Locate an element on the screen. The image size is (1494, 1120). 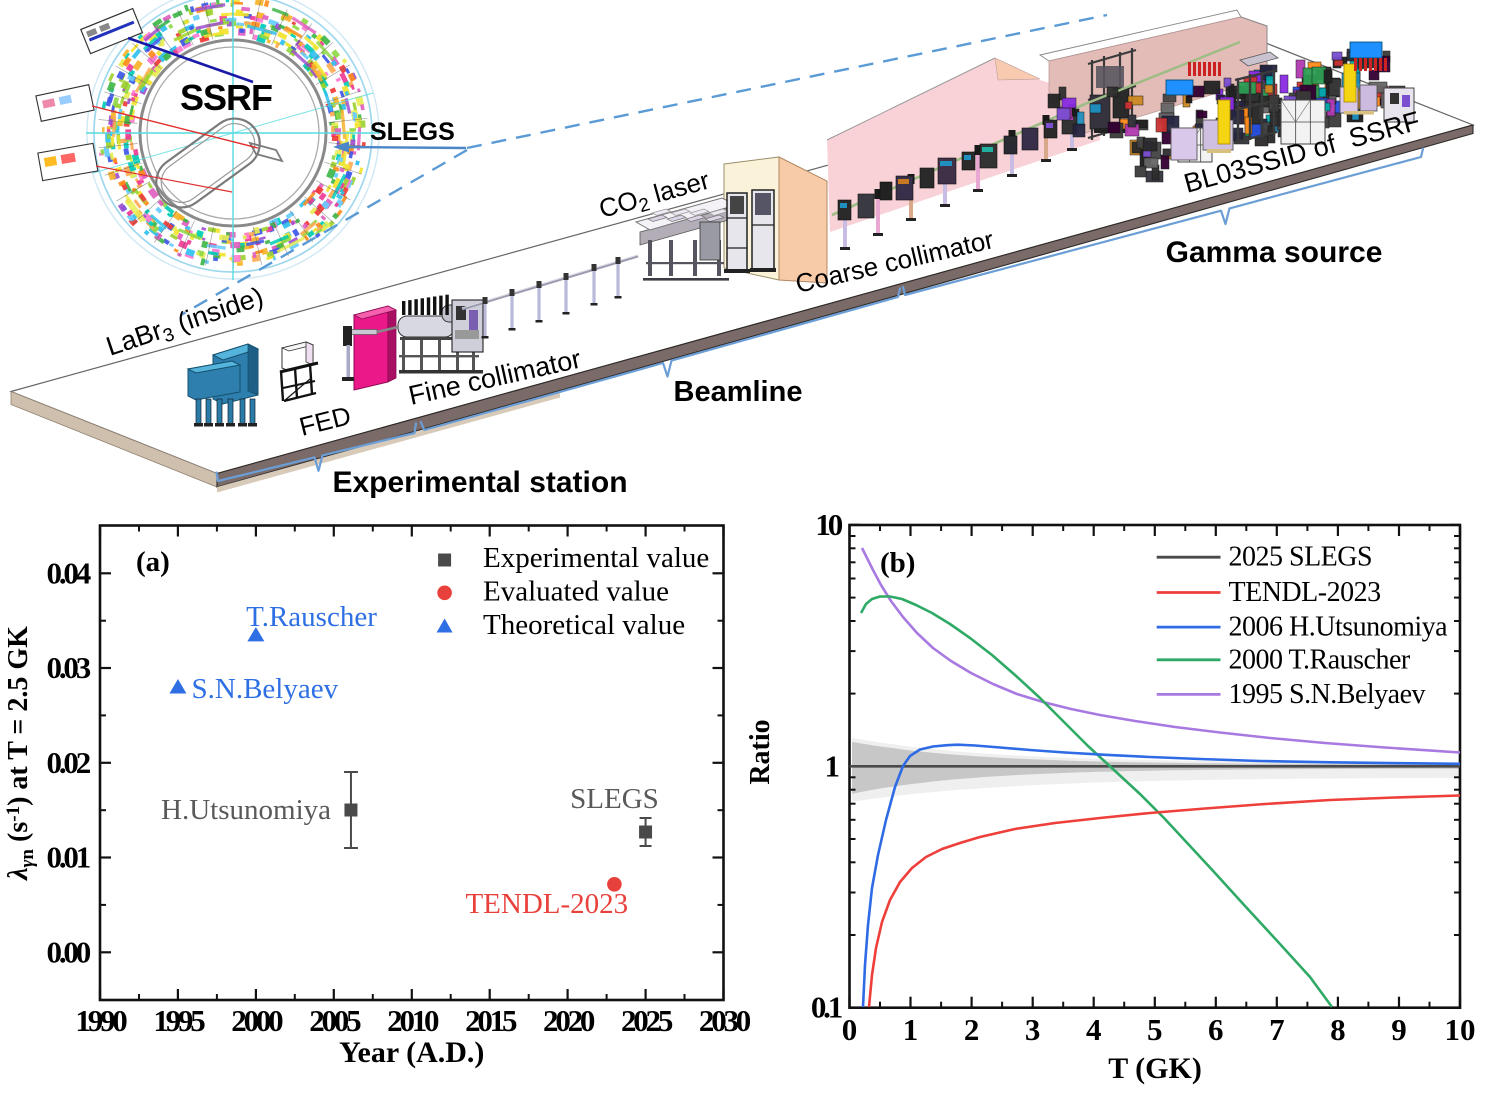
svg-text: 1995 S.N.Belyaev is located at coordinates (1327, 694).